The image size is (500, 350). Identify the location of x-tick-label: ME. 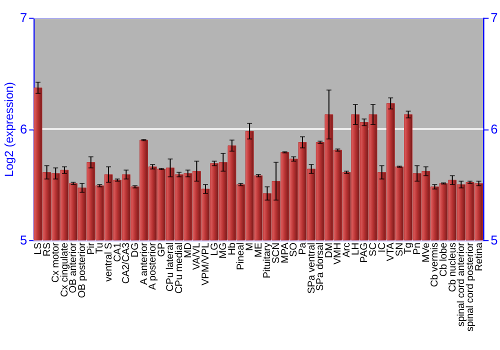
(258, 250).